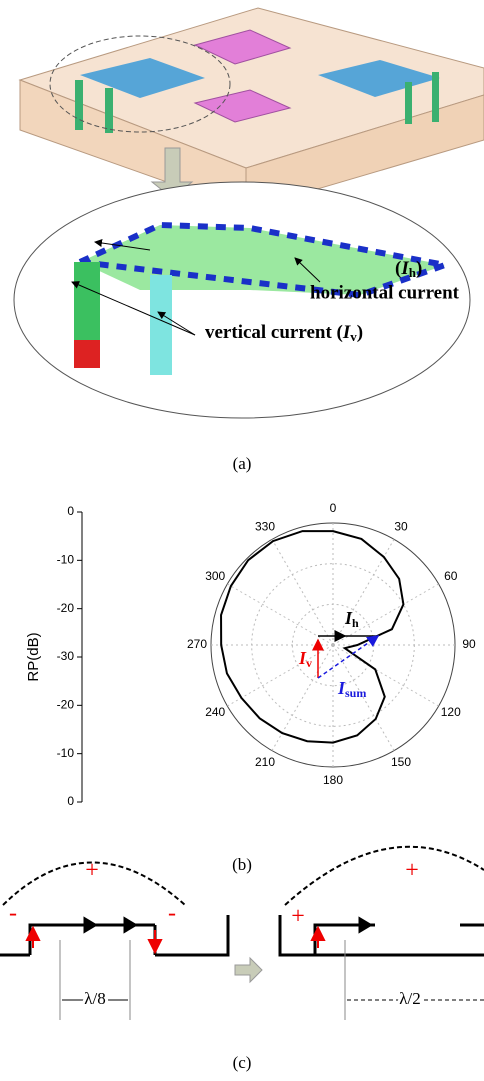 The image size is (484, 1081). Describe the element at coordinates (385, 292) in the screenshot. I see `label: horizontal current` at that location.